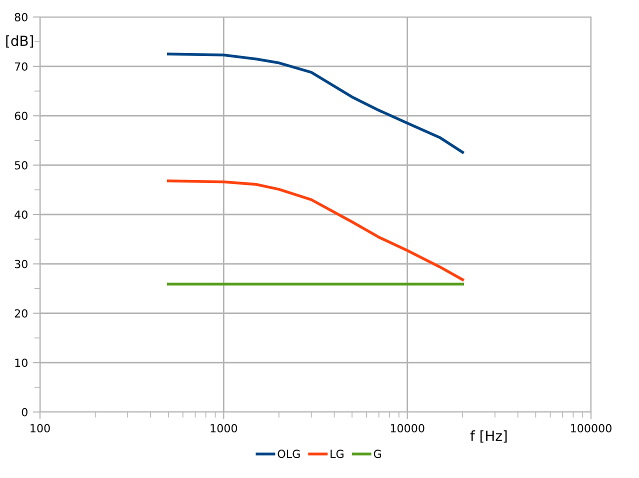  I want to click on y-axis-title: [dB], so click(19, 41).